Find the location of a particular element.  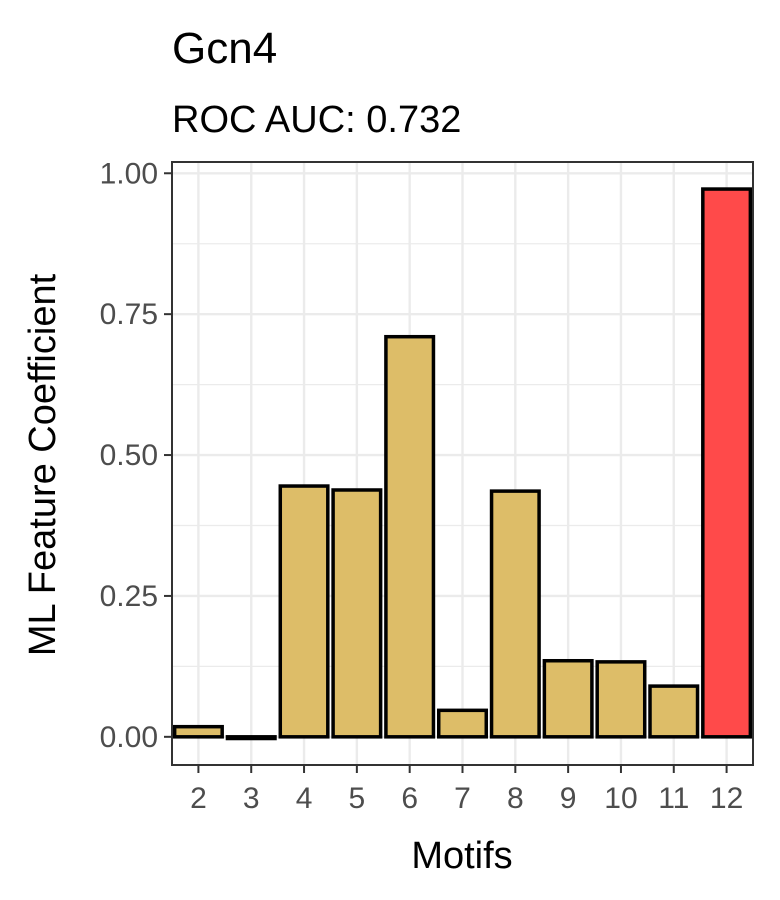

y-tick-label: 0.50 is located at coordinates (129, 455).